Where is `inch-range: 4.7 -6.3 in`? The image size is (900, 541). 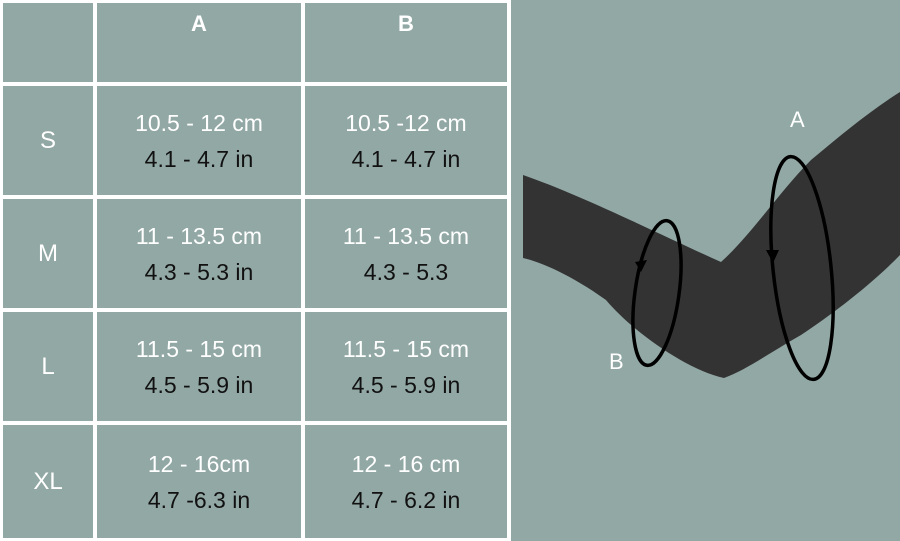 inch-range: 4.7 -6.3 in is located at coordinates (199, 499).